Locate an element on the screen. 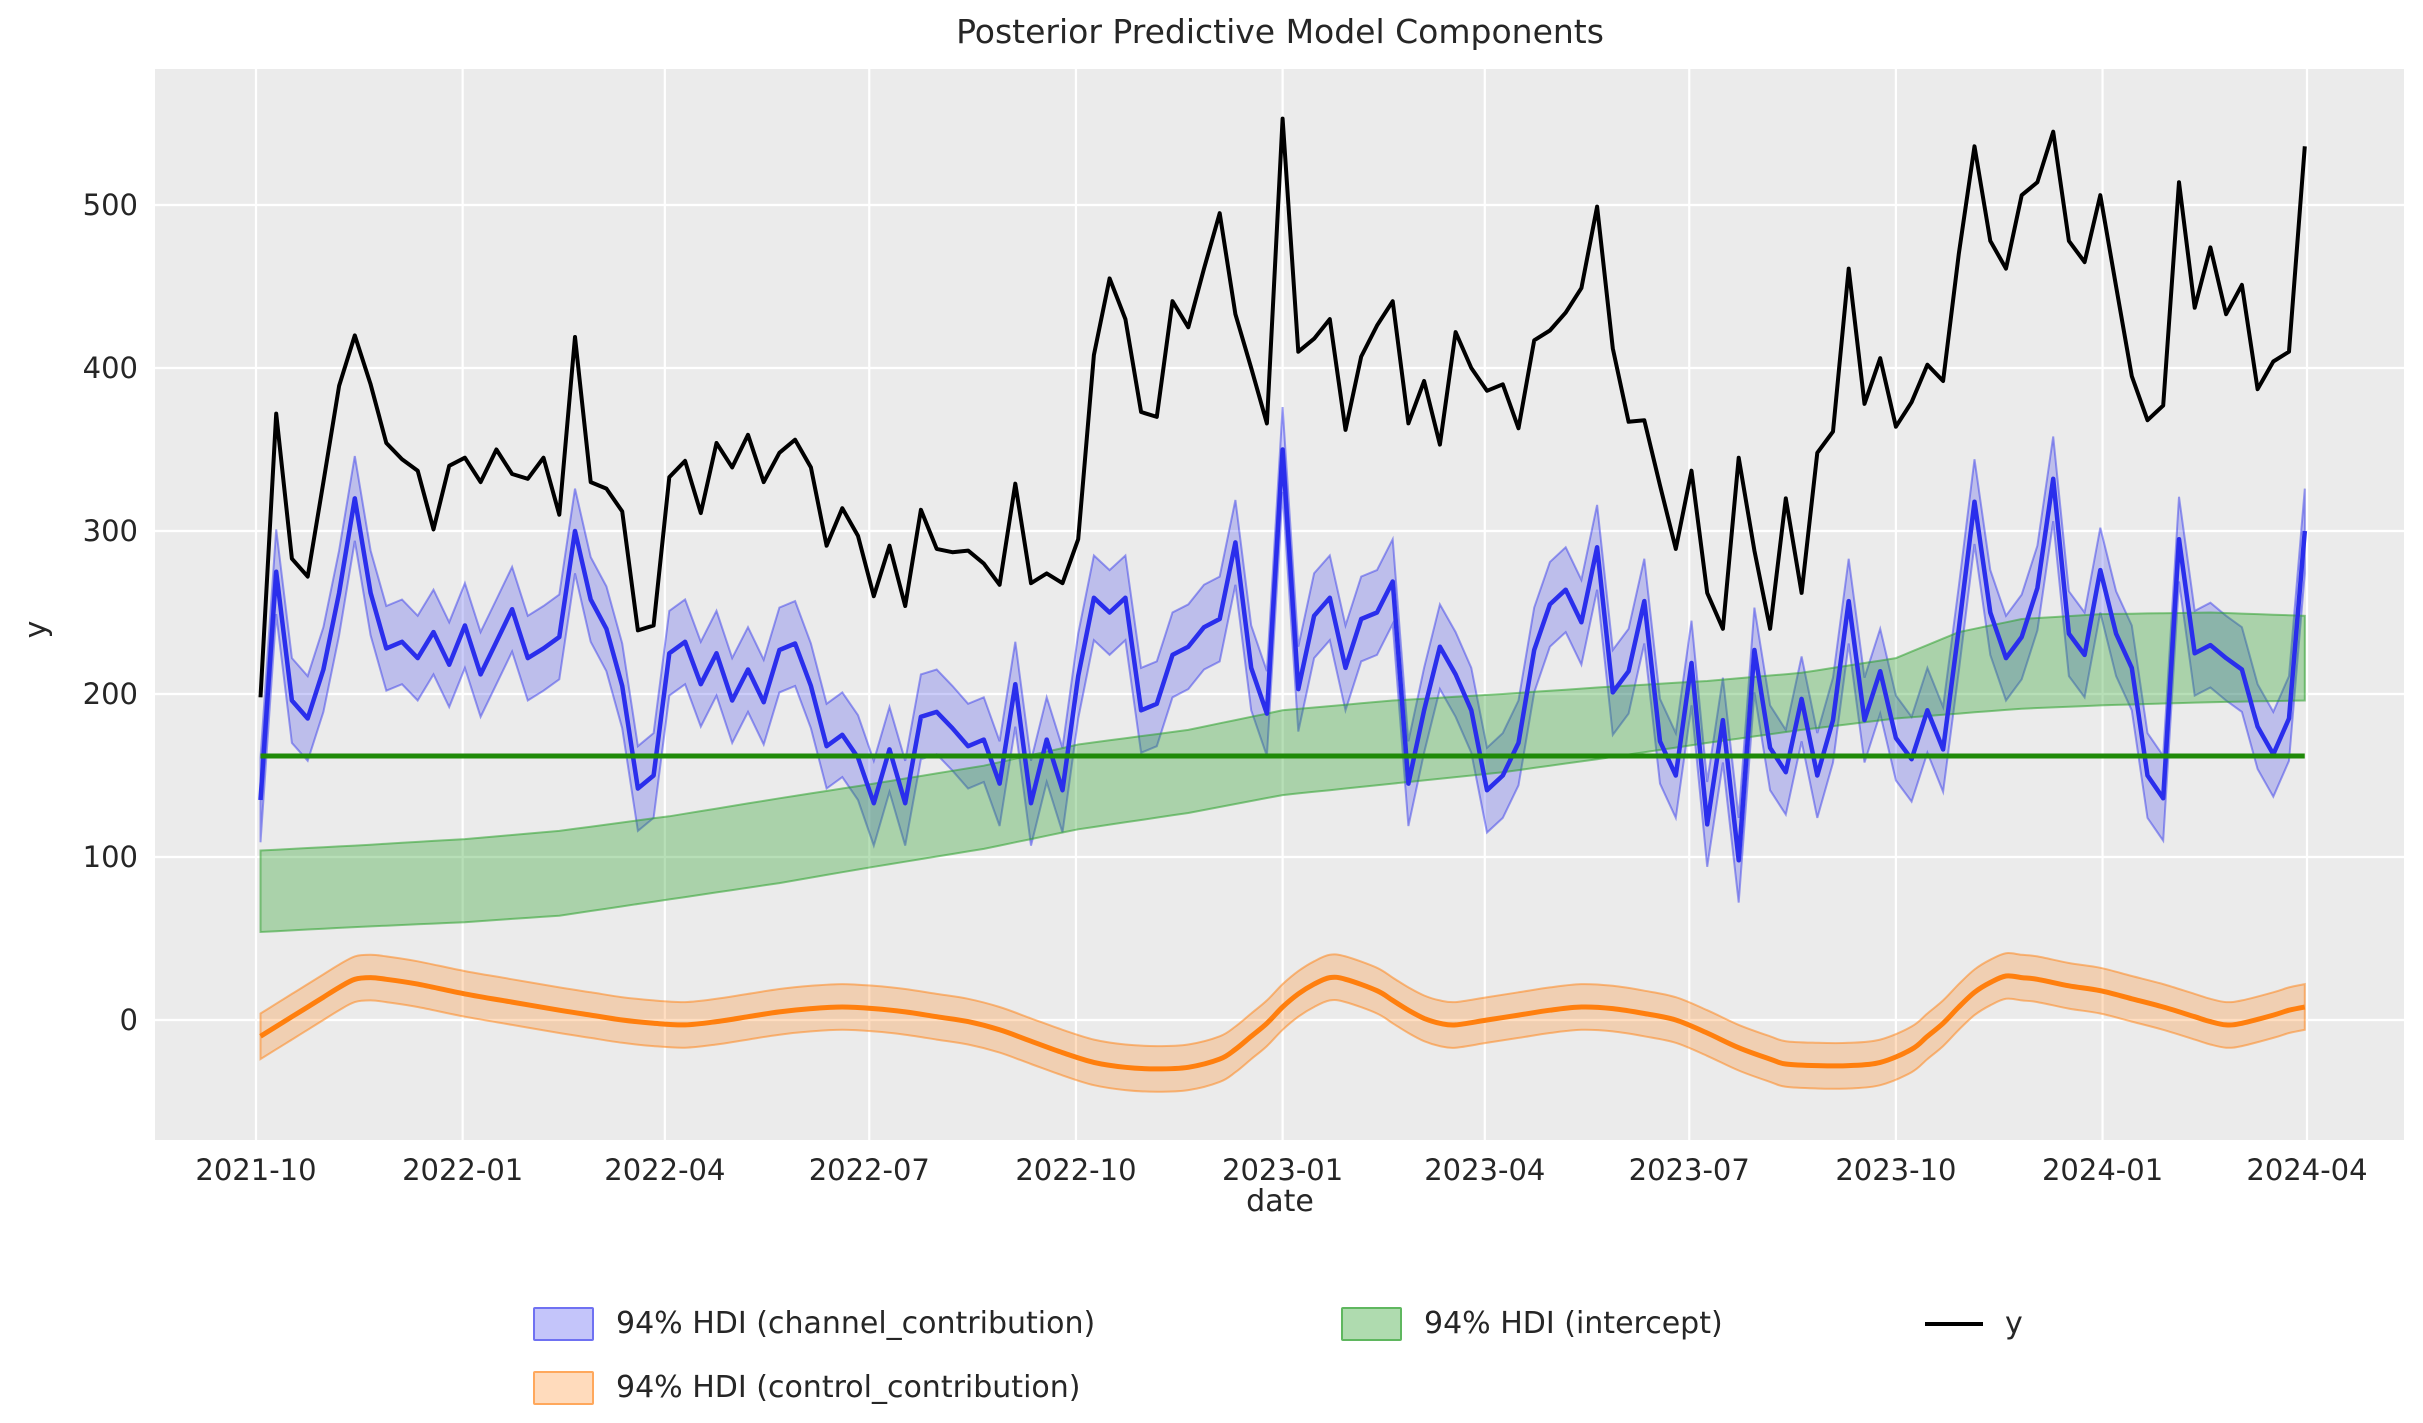 The image size is (2423, 1423). chart-title: Posterior Predictive Model Components is located at coordinates (1280, 31).